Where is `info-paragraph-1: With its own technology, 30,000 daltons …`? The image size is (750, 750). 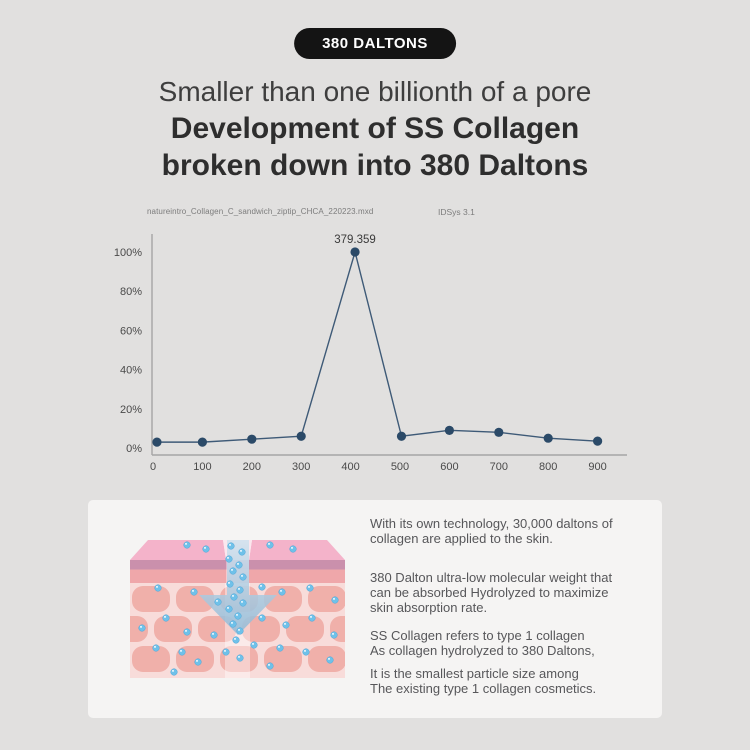 info-paragraph-1: With its own technology, 30,000 daltons … is located at coordinates (491, 531).